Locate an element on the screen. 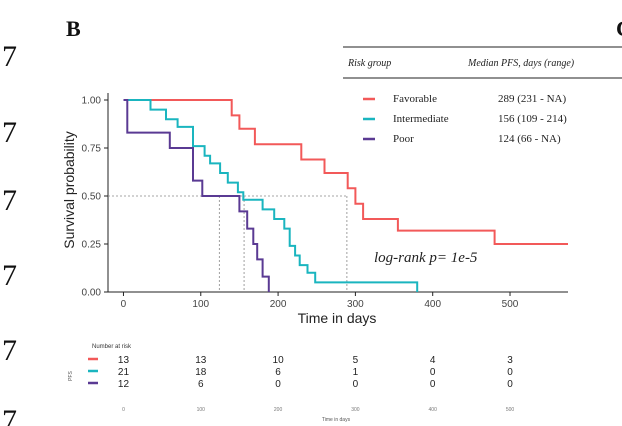  risk-table-value: 4 is located at coordinates (433, 360).